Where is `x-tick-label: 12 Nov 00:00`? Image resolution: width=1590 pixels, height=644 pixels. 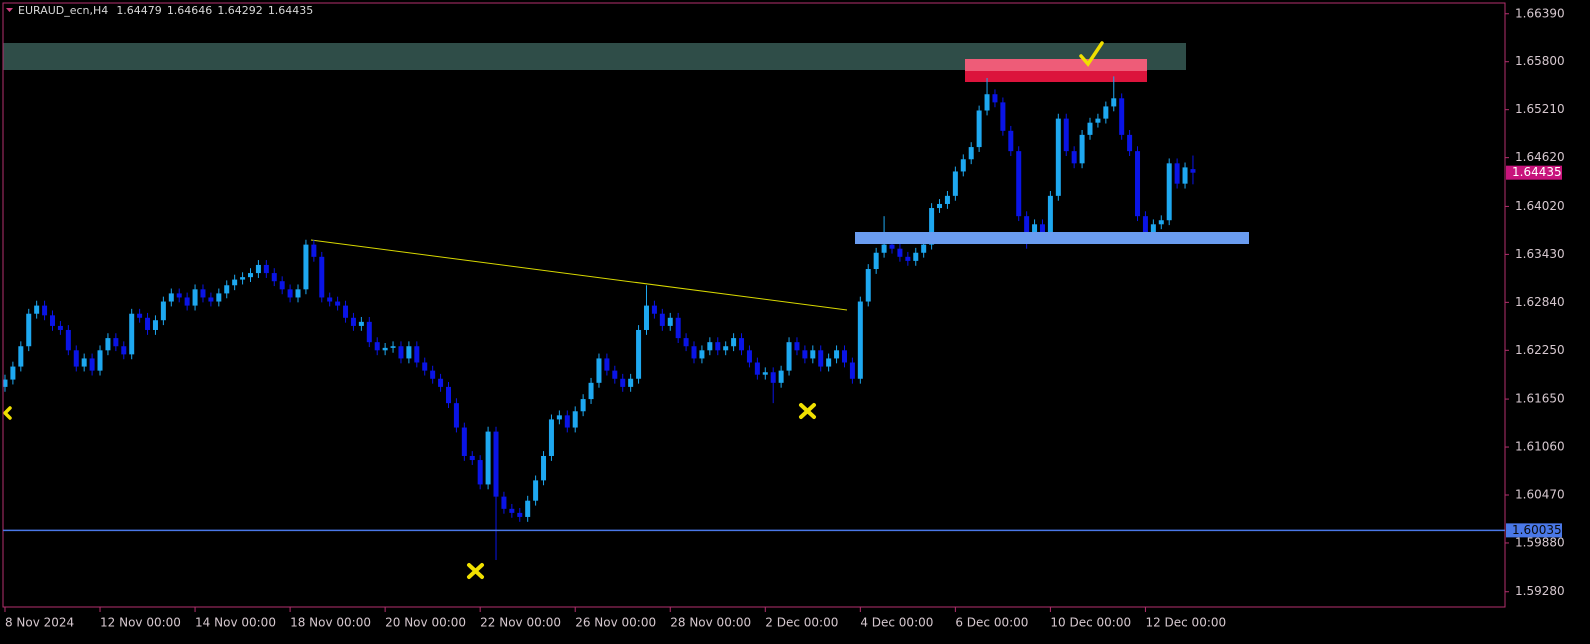
x-tick-label: 12 Nov 00:00 is located at coordinates (140, 623).